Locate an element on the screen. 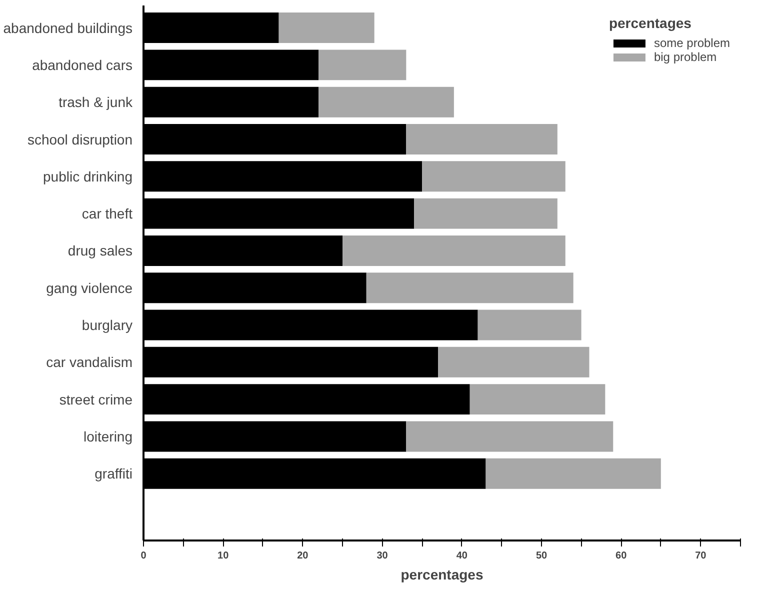  x-axis-title: percentages is located at coordinates (442, 574).